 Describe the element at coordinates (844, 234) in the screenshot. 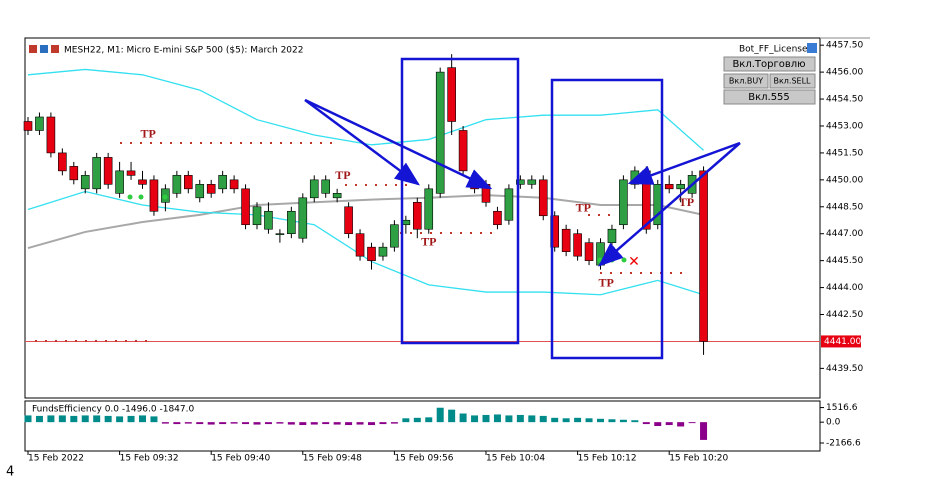

I see `y-tick-label: 4447.00` at that location.